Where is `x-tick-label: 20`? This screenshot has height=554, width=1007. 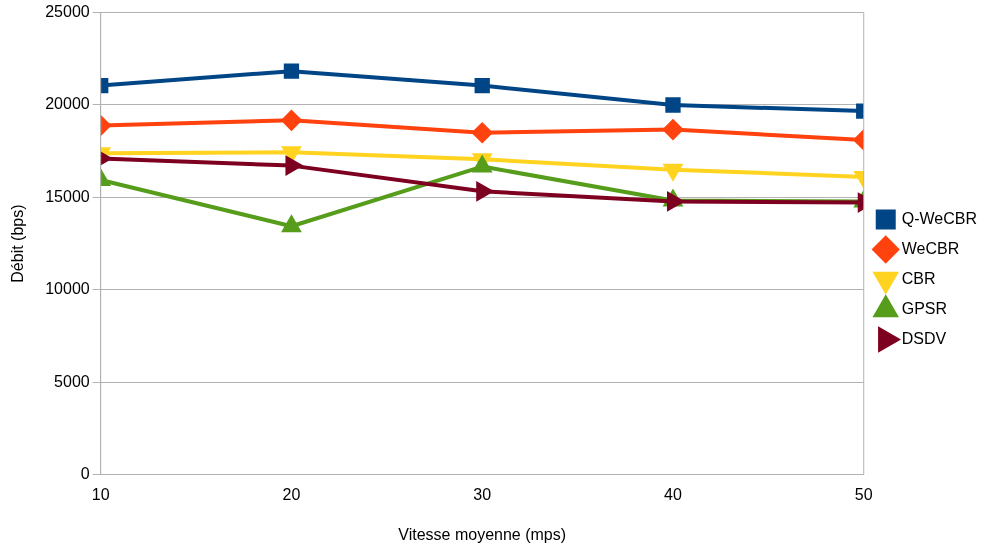
x-tick-label: 20 is located at coordinates (291, 494).